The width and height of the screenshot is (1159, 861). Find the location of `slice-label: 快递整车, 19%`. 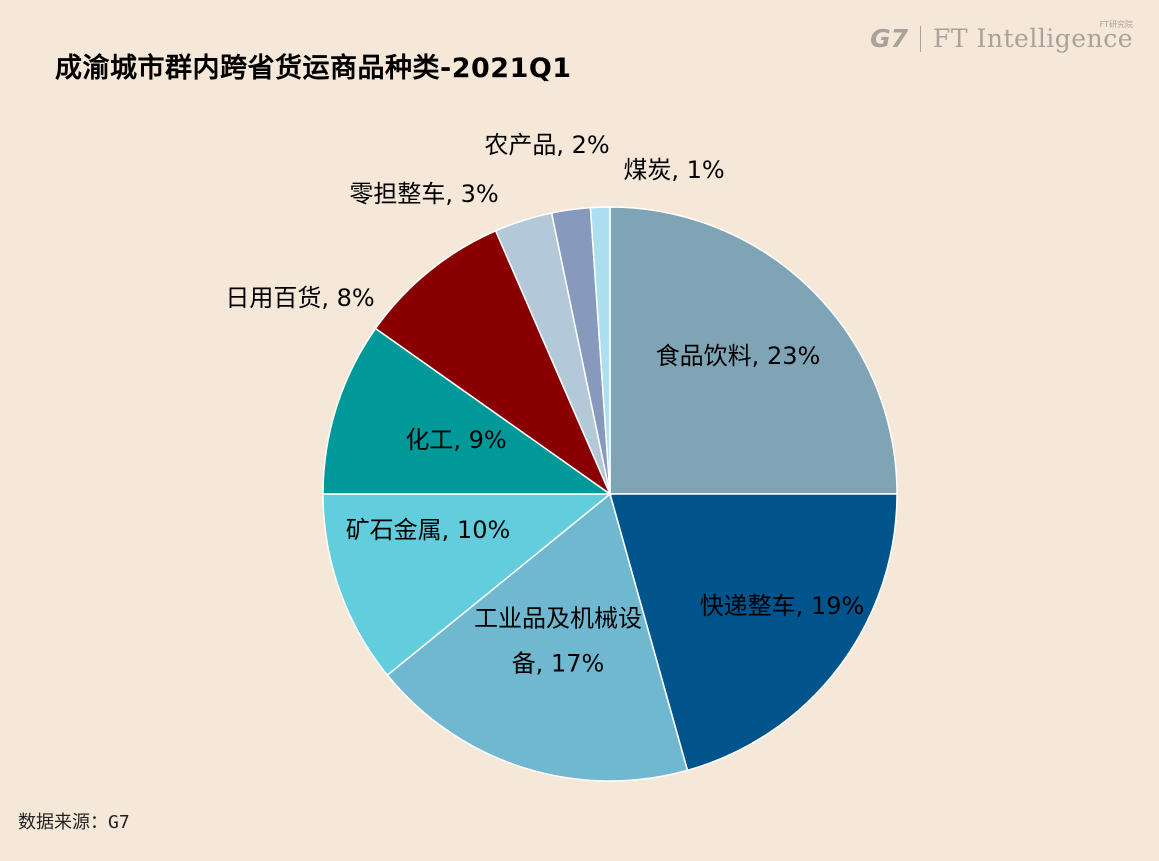

slice-label: 快递整车, 19% is located at coordinates (782, 606).